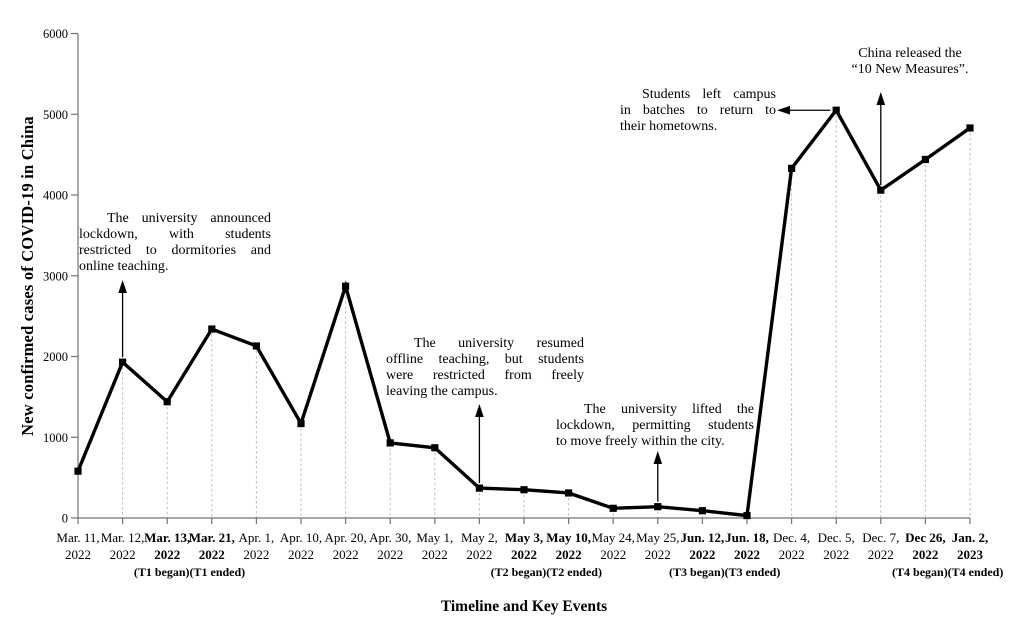 The width and height of the screenshot is (1012, 635). Describe the element at coordinates (55, 115) in the screenshot. I see `y-tick-label: 5000` at that location.